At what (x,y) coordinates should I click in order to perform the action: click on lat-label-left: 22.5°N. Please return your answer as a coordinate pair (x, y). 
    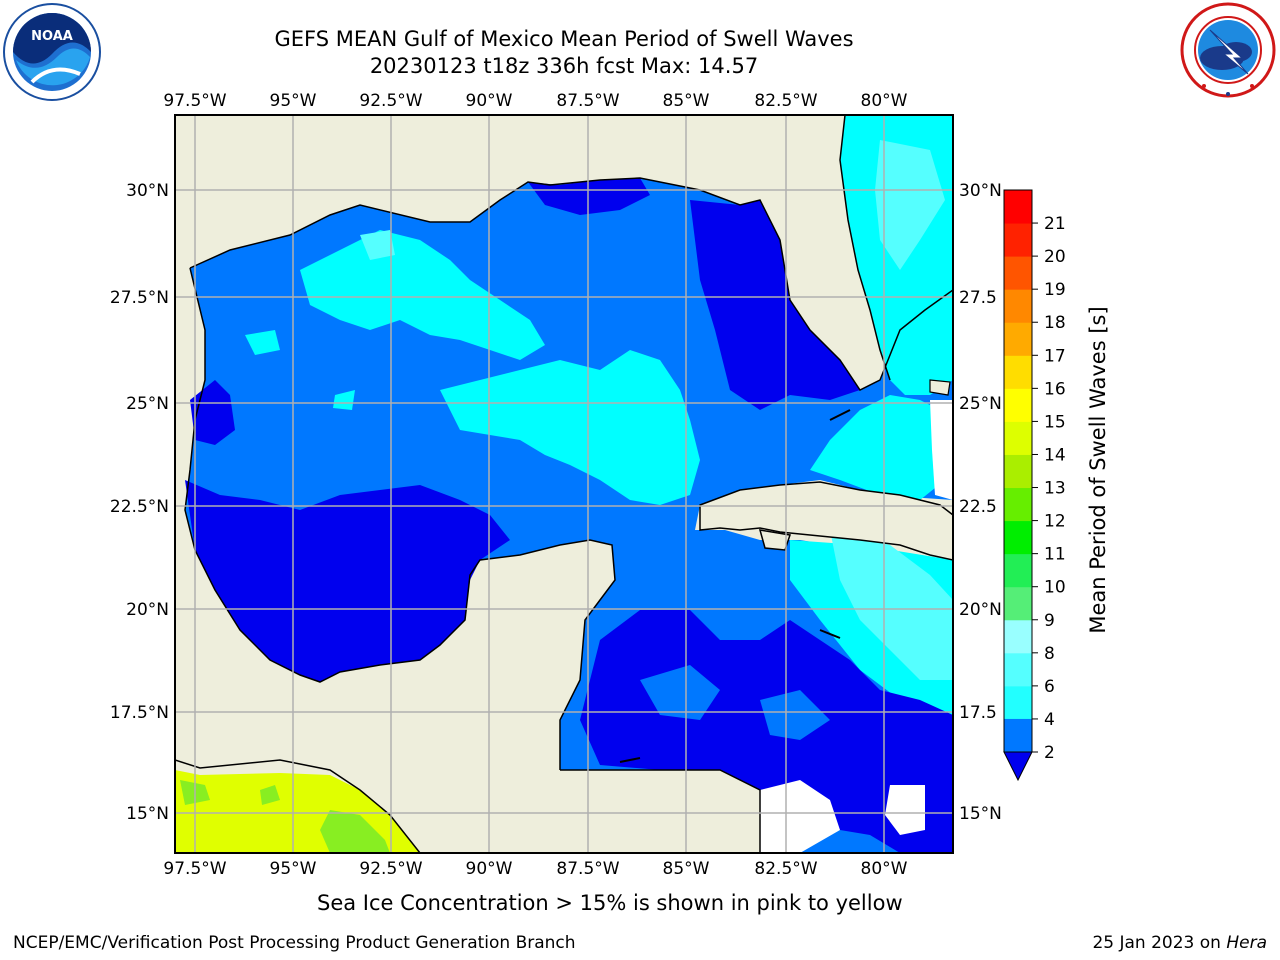
    Looking at the image, I should click on (139, 507).